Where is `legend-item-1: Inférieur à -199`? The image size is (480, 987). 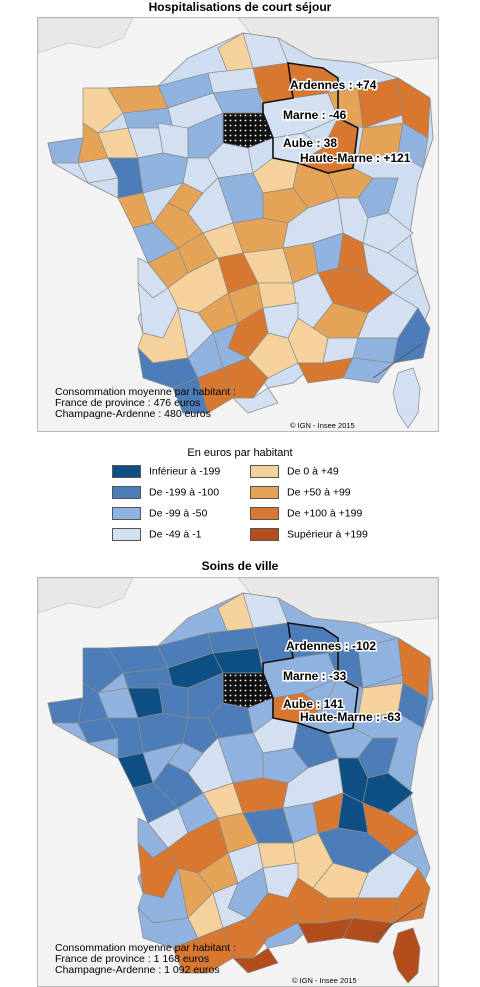 legend-item-1: Inférieur à -199 is located at coordinates (166, 471).